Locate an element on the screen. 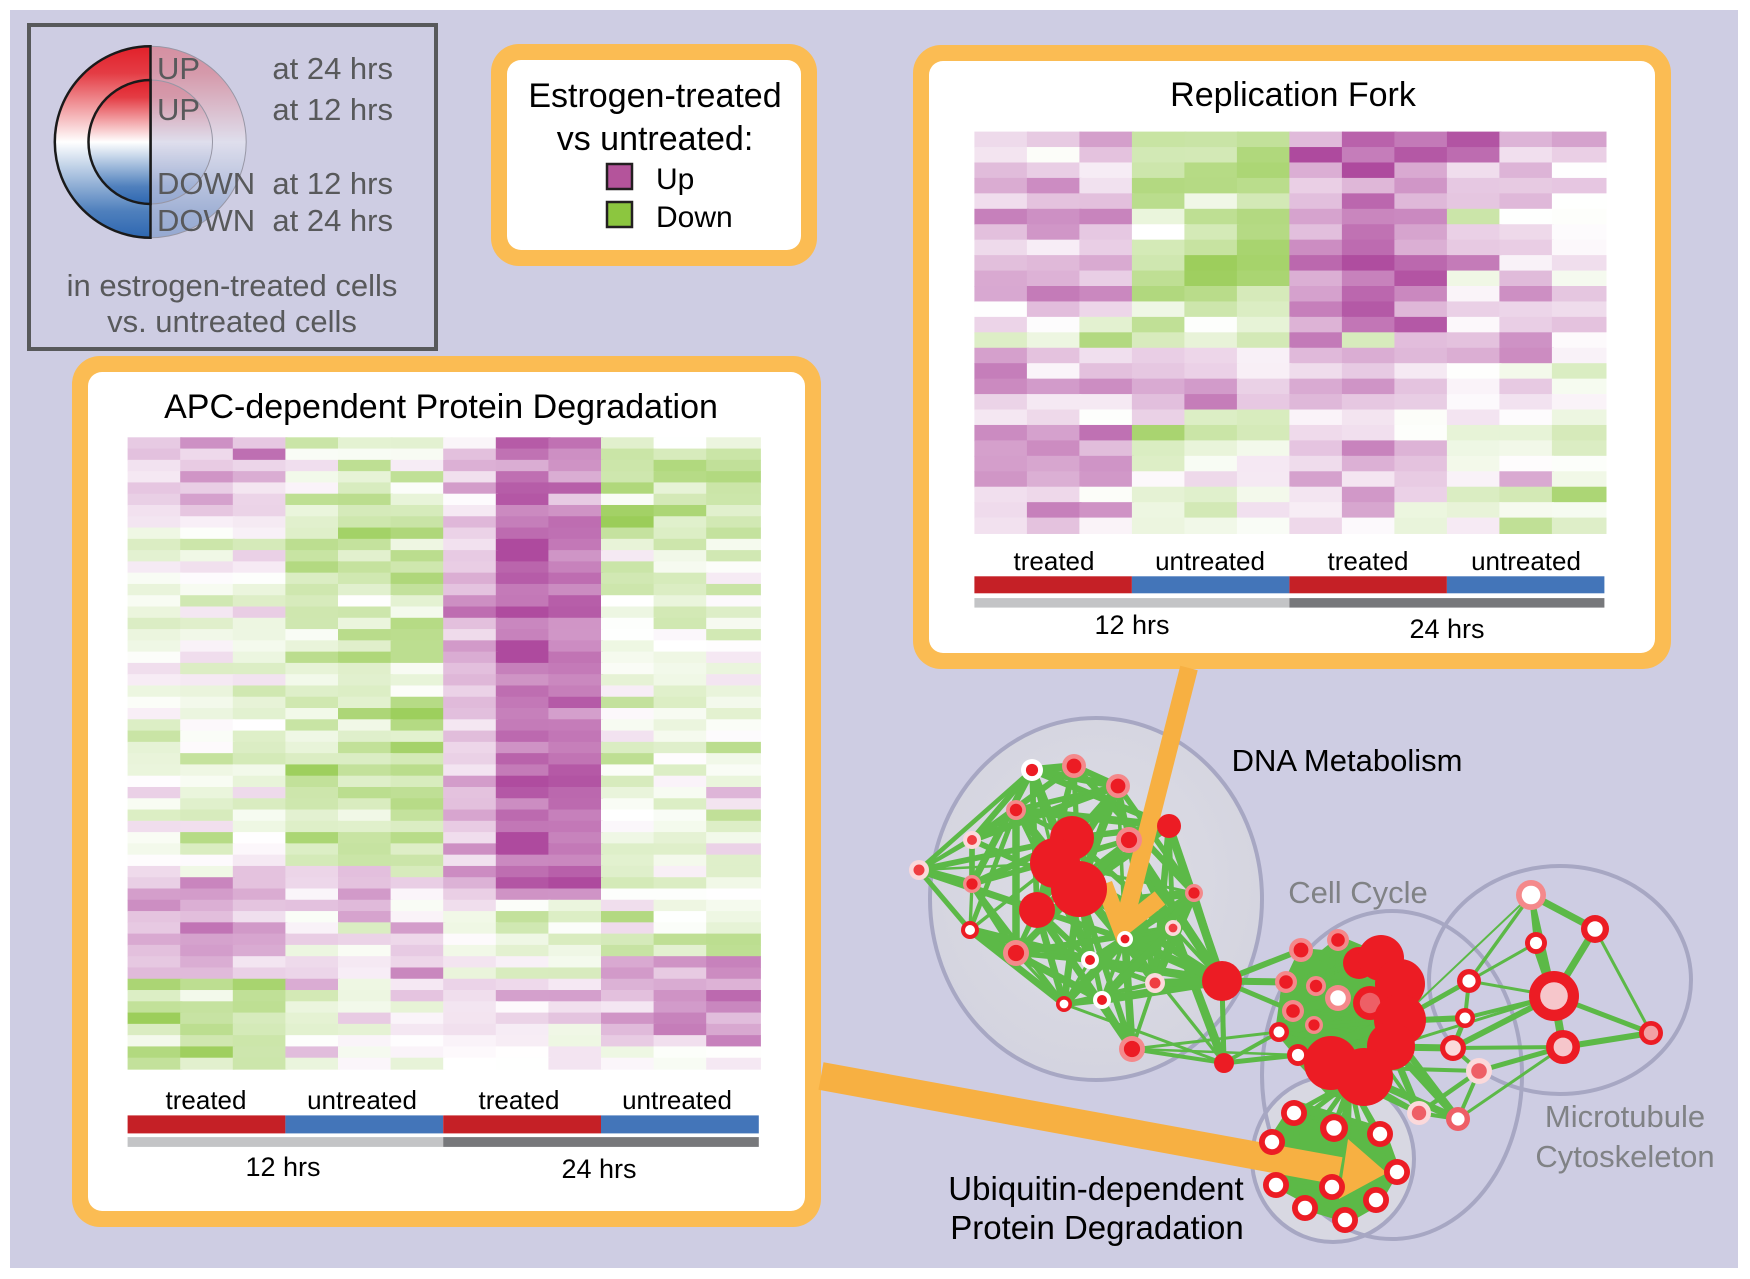  svg-text: Microtubule is located at coordinates (1625, 1116).